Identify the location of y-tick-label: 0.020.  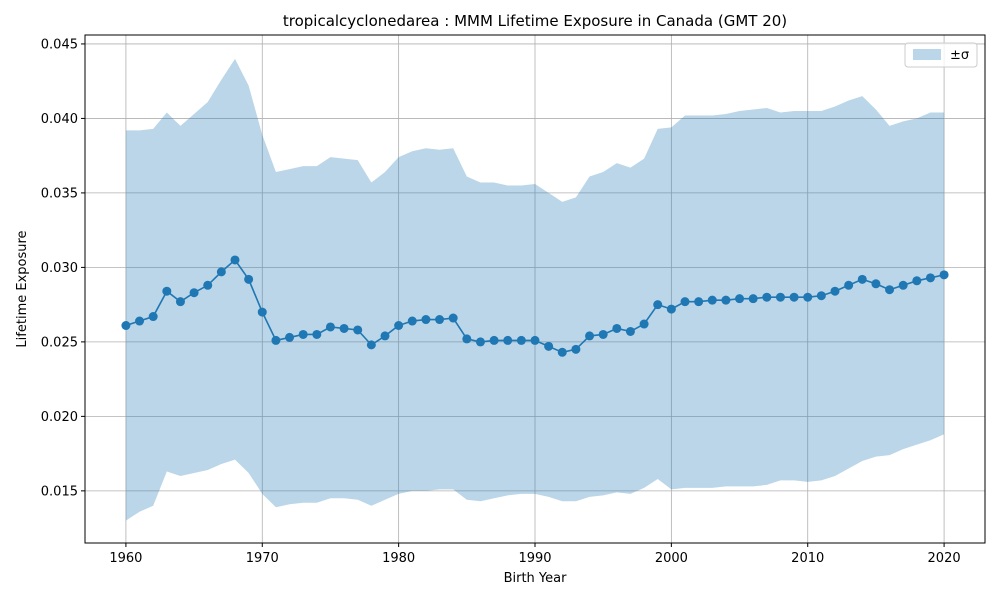
(59, 417).